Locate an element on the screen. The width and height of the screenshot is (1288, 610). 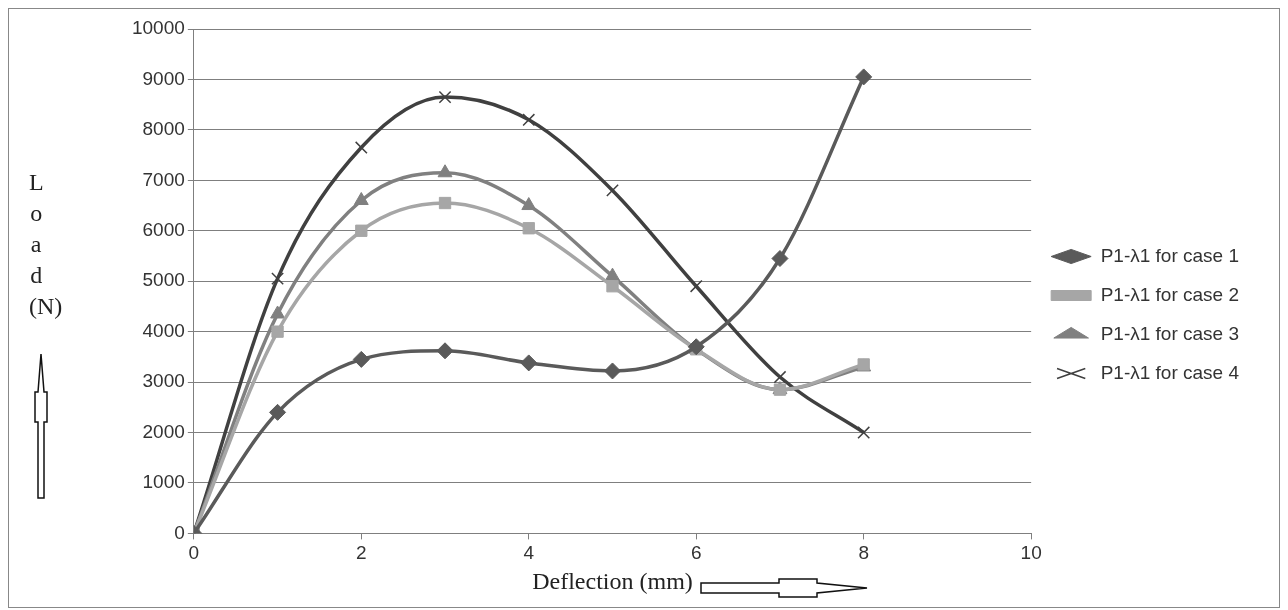
y-tick-label: 8000 is located at coordinates (163, 129).